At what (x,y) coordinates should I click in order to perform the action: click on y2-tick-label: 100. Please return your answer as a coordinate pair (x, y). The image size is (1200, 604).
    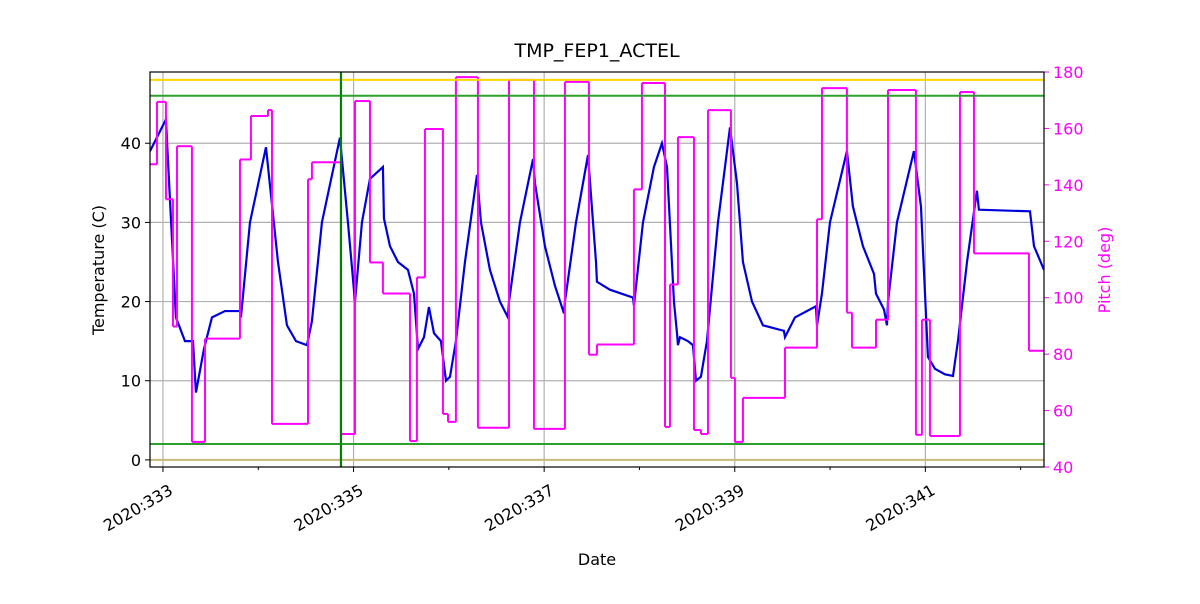
    Looking at the image, I should click on (1068, 298).